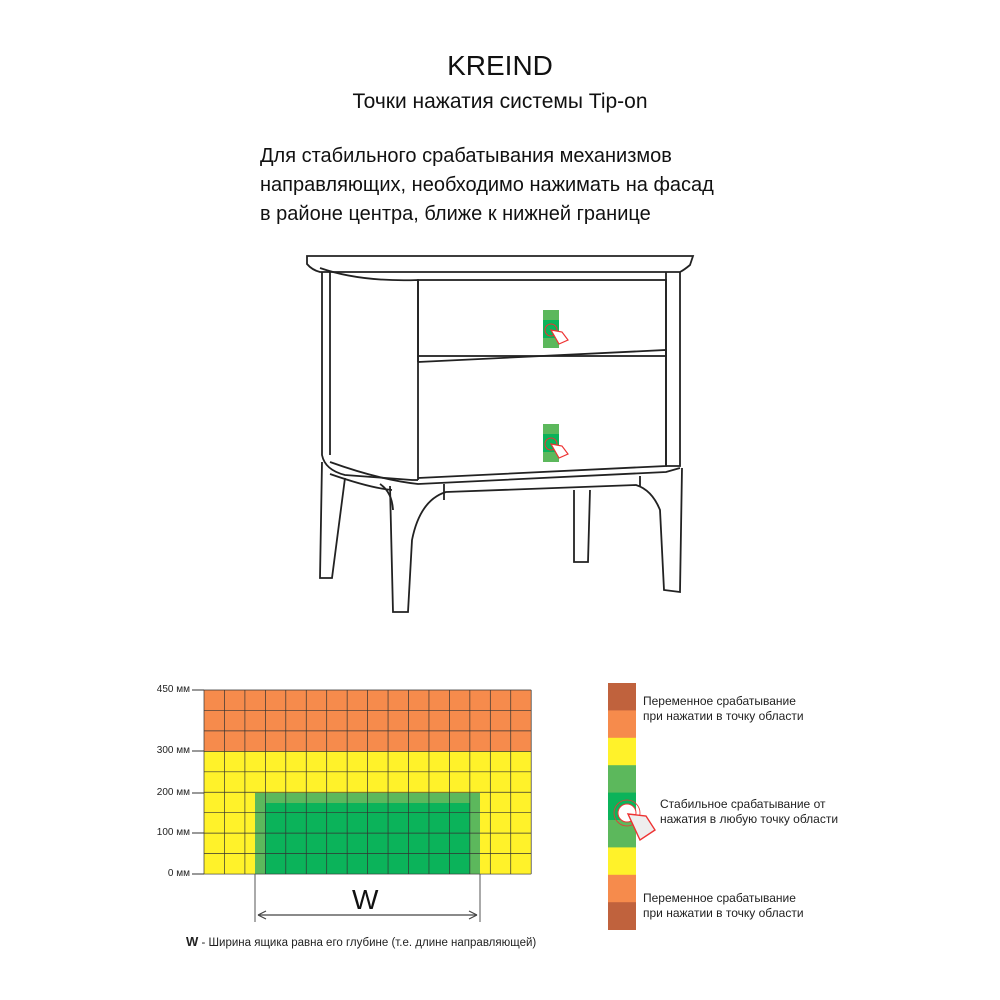 The width and height of the screenshot is (1000, 1000). I want to click on legend-text: Стабильное срабатывание от, so click(743, 804).